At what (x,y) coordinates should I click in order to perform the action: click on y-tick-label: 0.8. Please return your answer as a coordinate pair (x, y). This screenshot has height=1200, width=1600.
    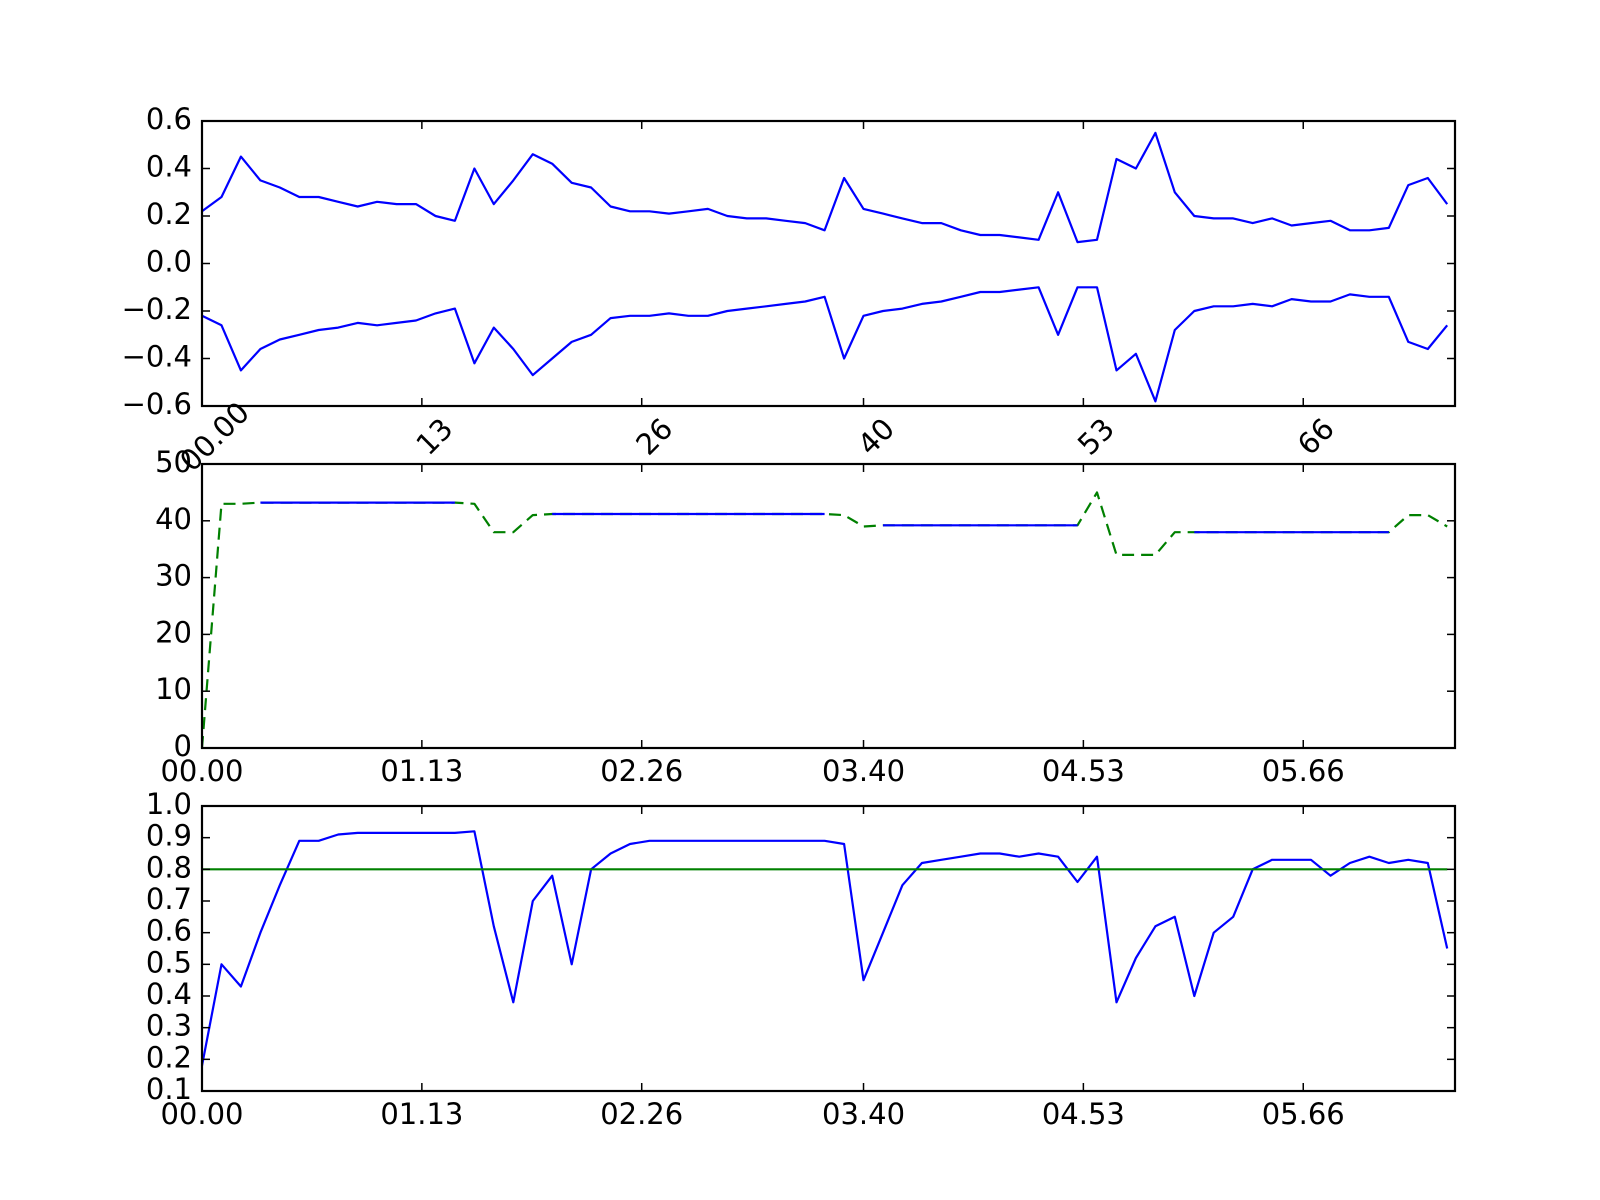
    Looking at the image, I should click on (169, 867).